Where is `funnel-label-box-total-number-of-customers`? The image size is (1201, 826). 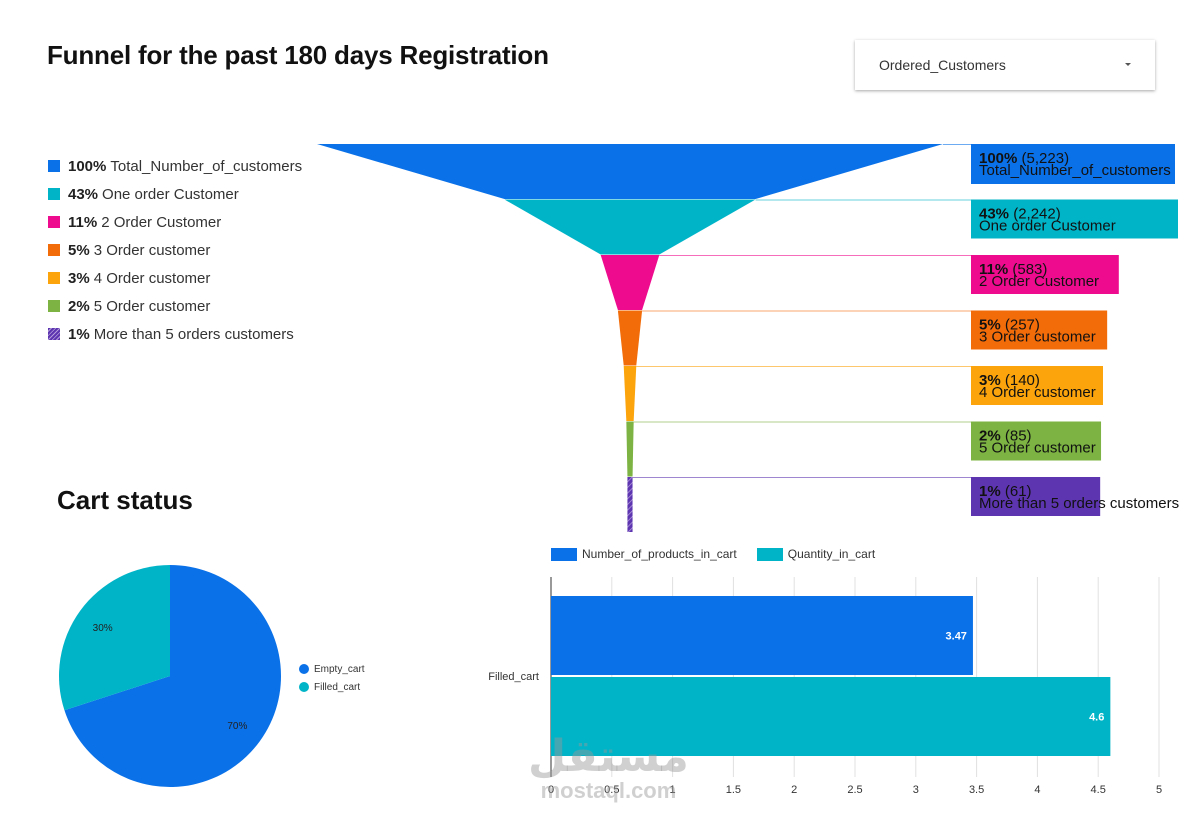
funnel-label-box-total-number-of-customers is located at coordinates (1073, 164).